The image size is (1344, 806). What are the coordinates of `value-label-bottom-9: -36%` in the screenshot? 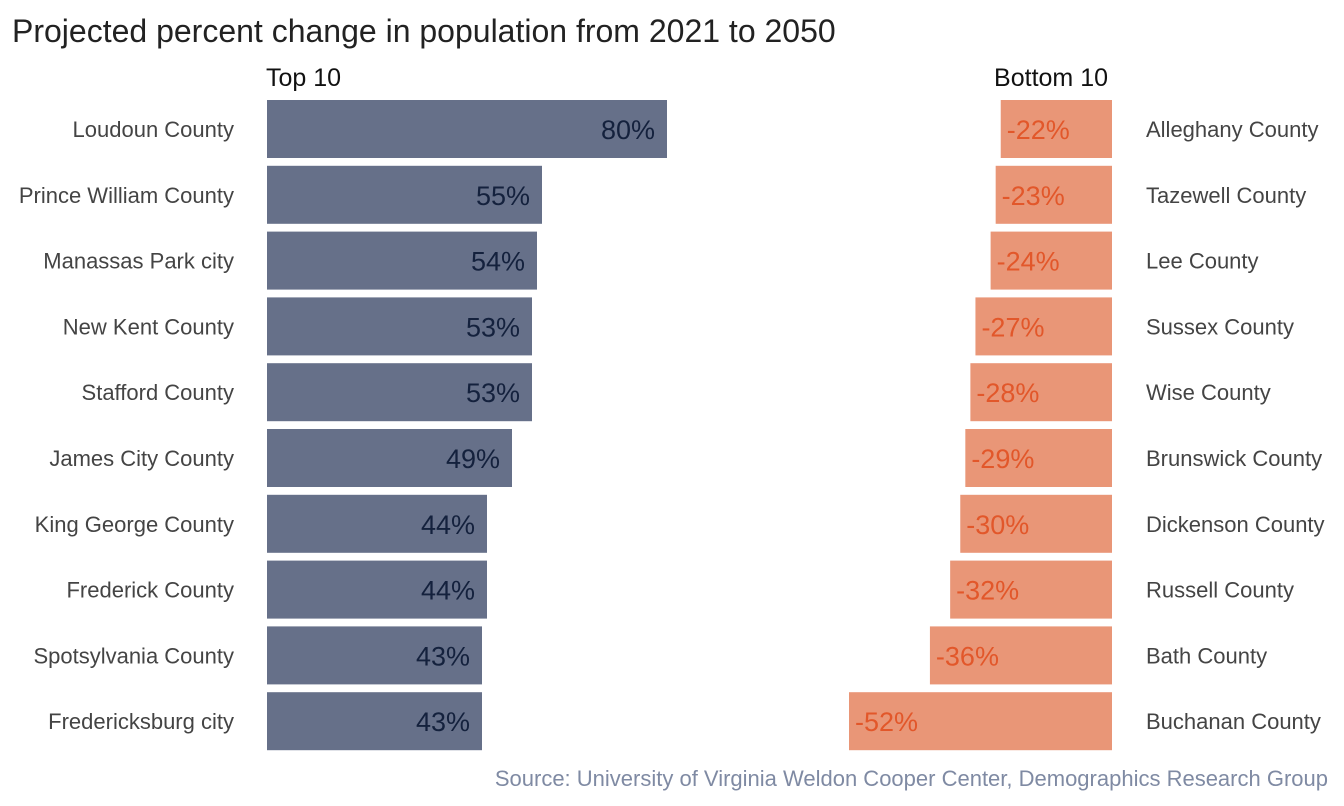 It's located at (967, 656).